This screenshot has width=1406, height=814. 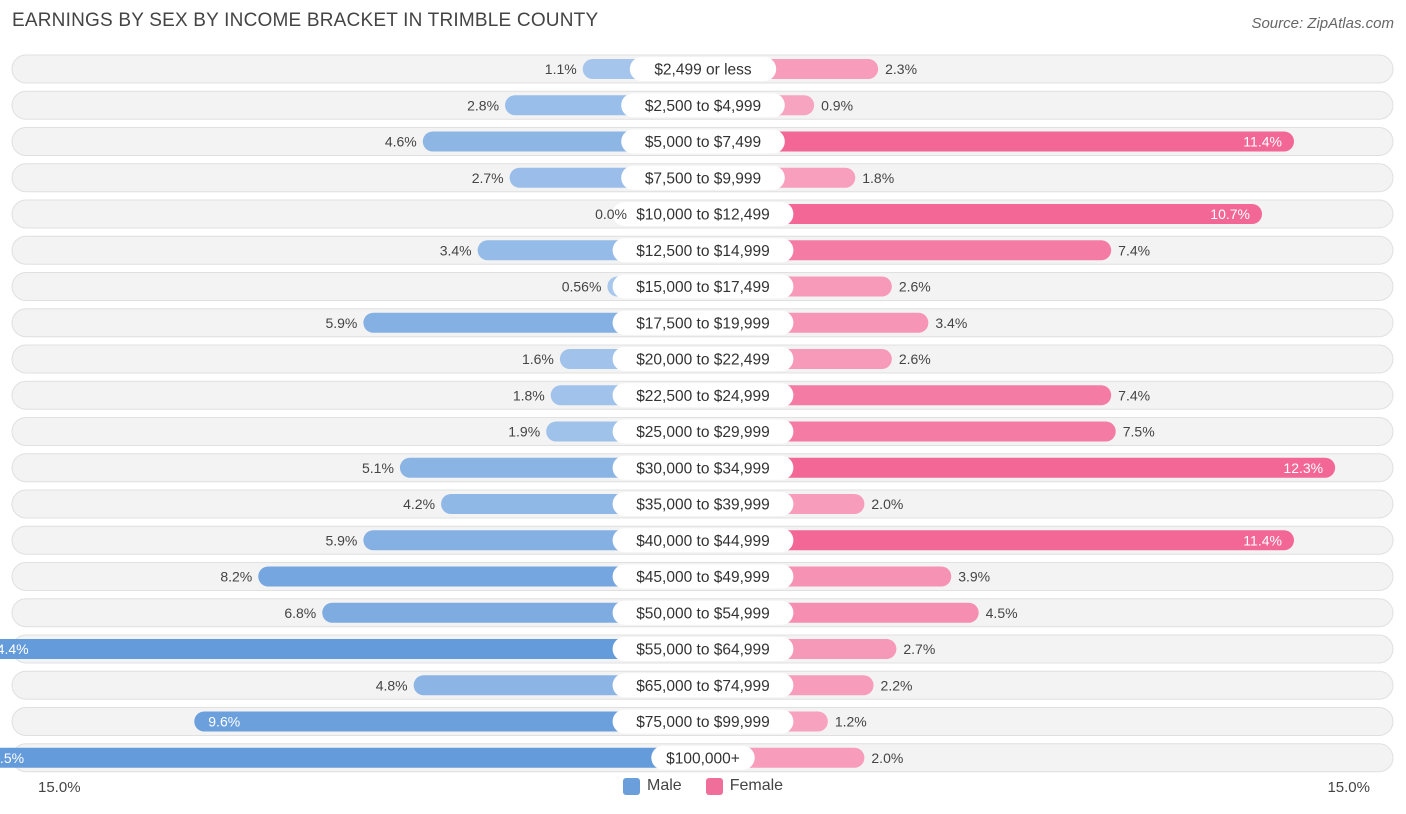 I want to click on bar-row: $2,499 or less 1.1% 2.3%, so click(x=702, y=69).